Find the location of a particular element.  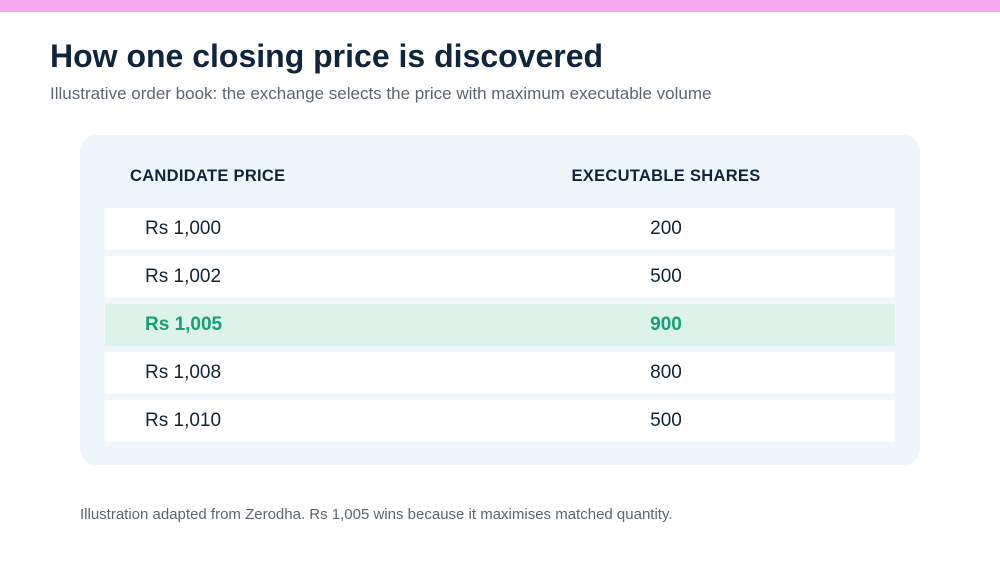

page-title: How one closing price is discovered is located at coordinates (327, 56).